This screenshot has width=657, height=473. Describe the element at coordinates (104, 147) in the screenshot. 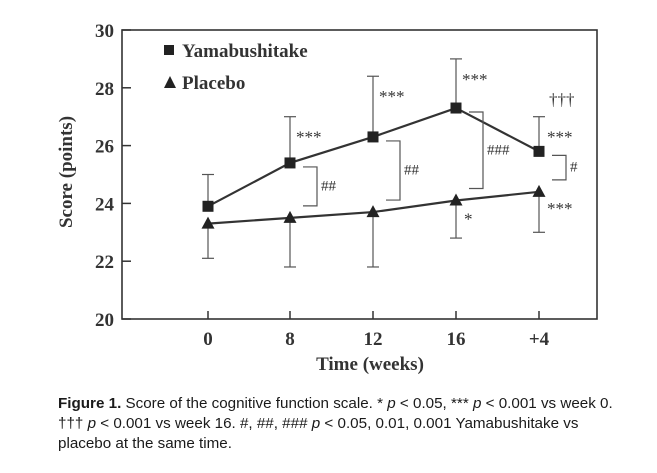

I see `y-tick-label: 26` at that location.